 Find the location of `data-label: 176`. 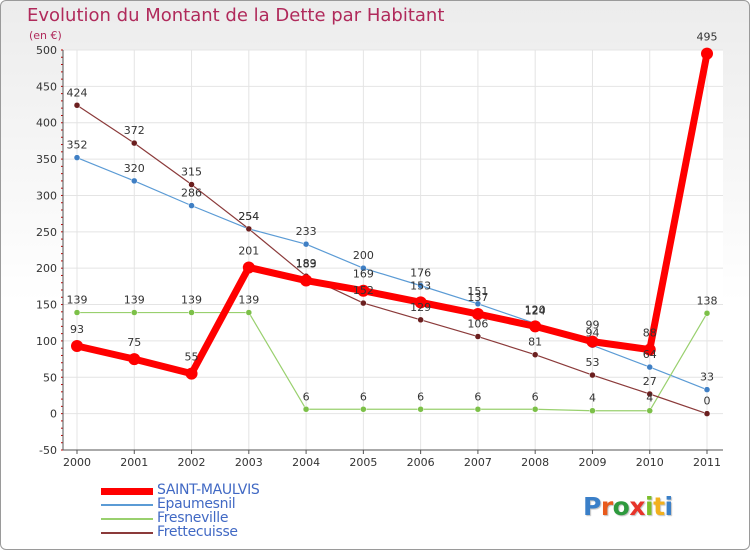

data-label: 176 is located at coordinates (420, 273).